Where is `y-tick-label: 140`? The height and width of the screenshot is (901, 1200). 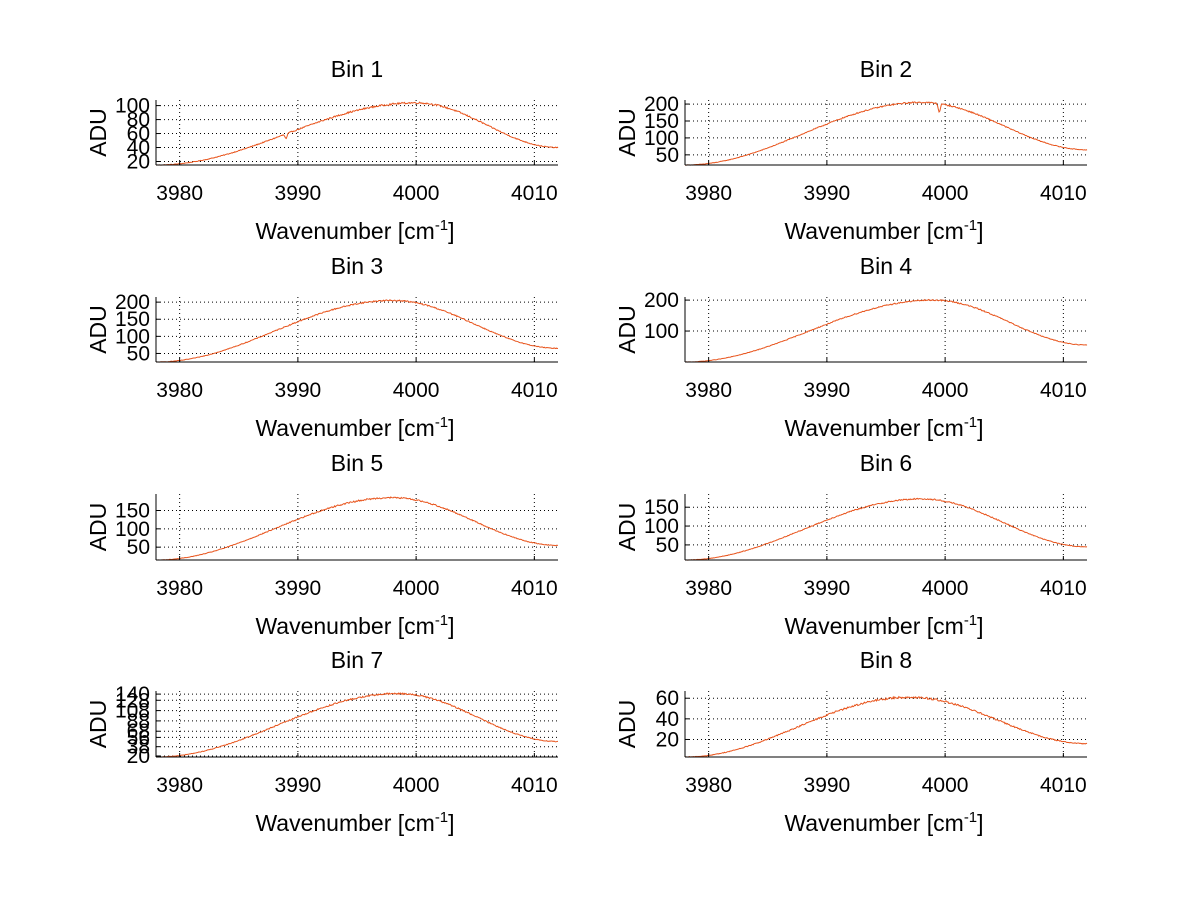 y-tick-label: 140 is located at coordinates (132, 694).